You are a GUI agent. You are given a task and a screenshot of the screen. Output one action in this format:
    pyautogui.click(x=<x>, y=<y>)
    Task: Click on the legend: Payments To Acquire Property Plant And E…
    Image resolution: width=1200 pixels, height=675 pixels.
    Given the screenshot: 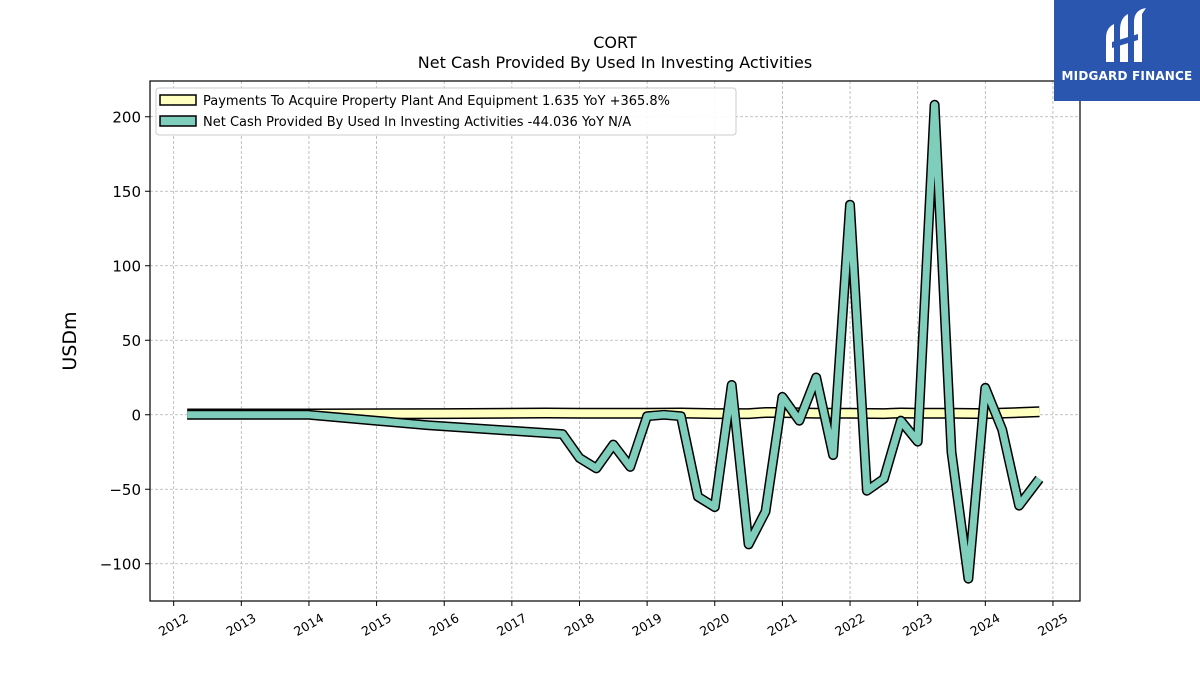 What is the action you would take?
    pyautogui.click(x=446, y=111)
    